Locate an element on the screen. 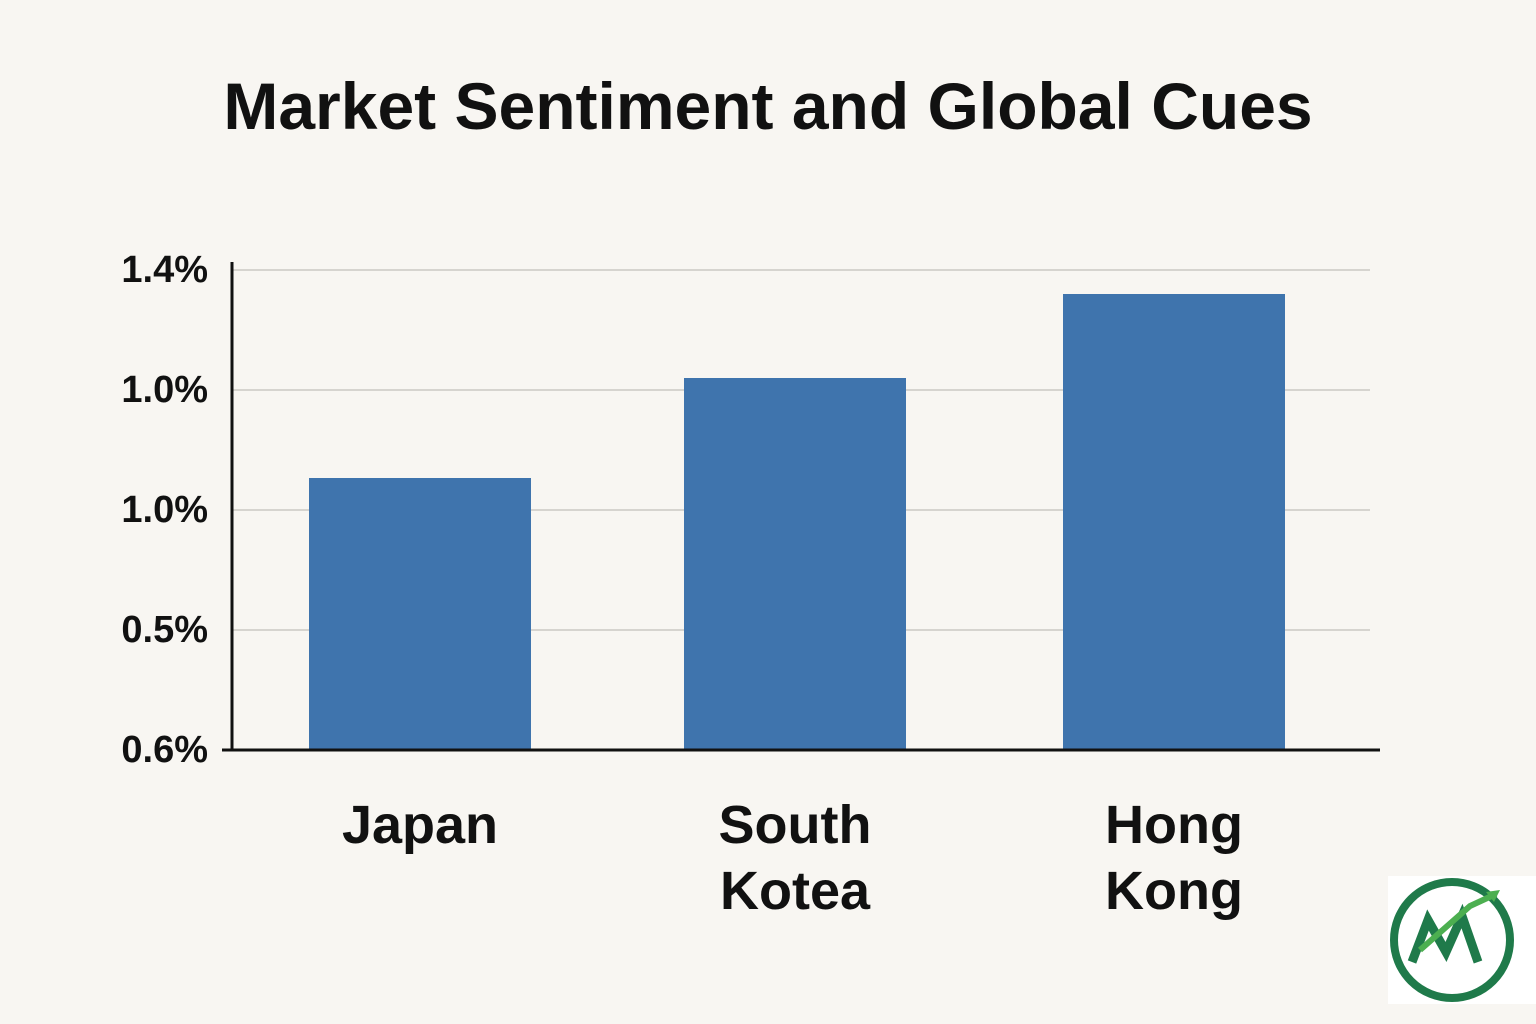 The width and height of the screenshot is (1536, 1024). x-tick-label: Hong Kong is located at coordinates (1174, 858).